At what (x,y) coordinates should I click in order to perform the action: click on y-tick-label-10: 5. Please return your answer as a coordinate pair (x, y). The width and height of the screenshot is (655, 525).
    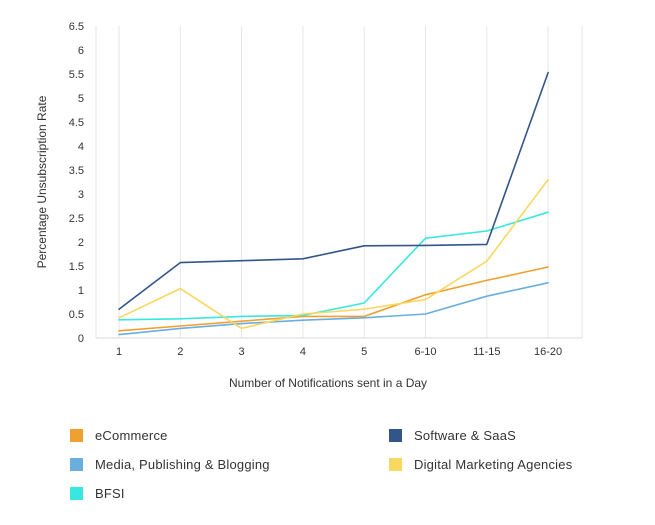
    Looking at the image, I should click on (81, 99).